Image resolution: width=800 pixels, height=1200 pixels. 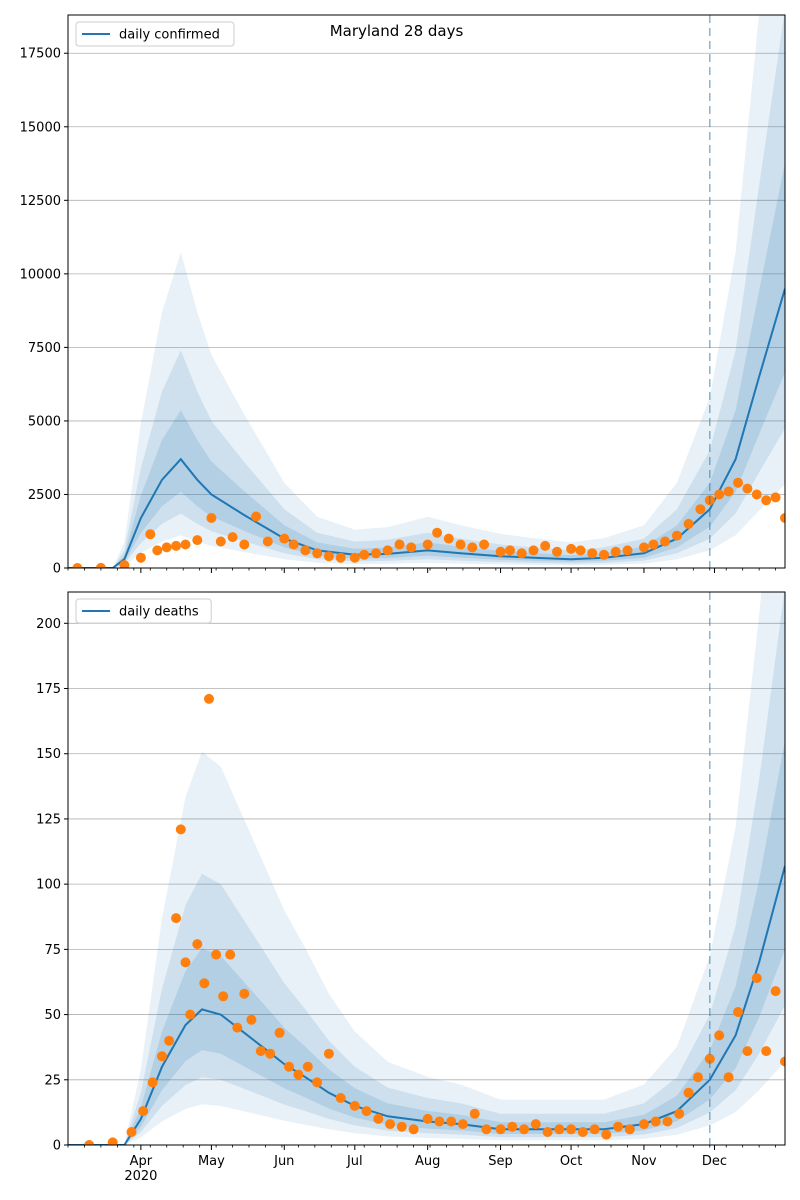 What do you see at coordinates (52, 1015) in the screenshot?
I see `ytick-label: 50` at bounding box center [52, 1015].